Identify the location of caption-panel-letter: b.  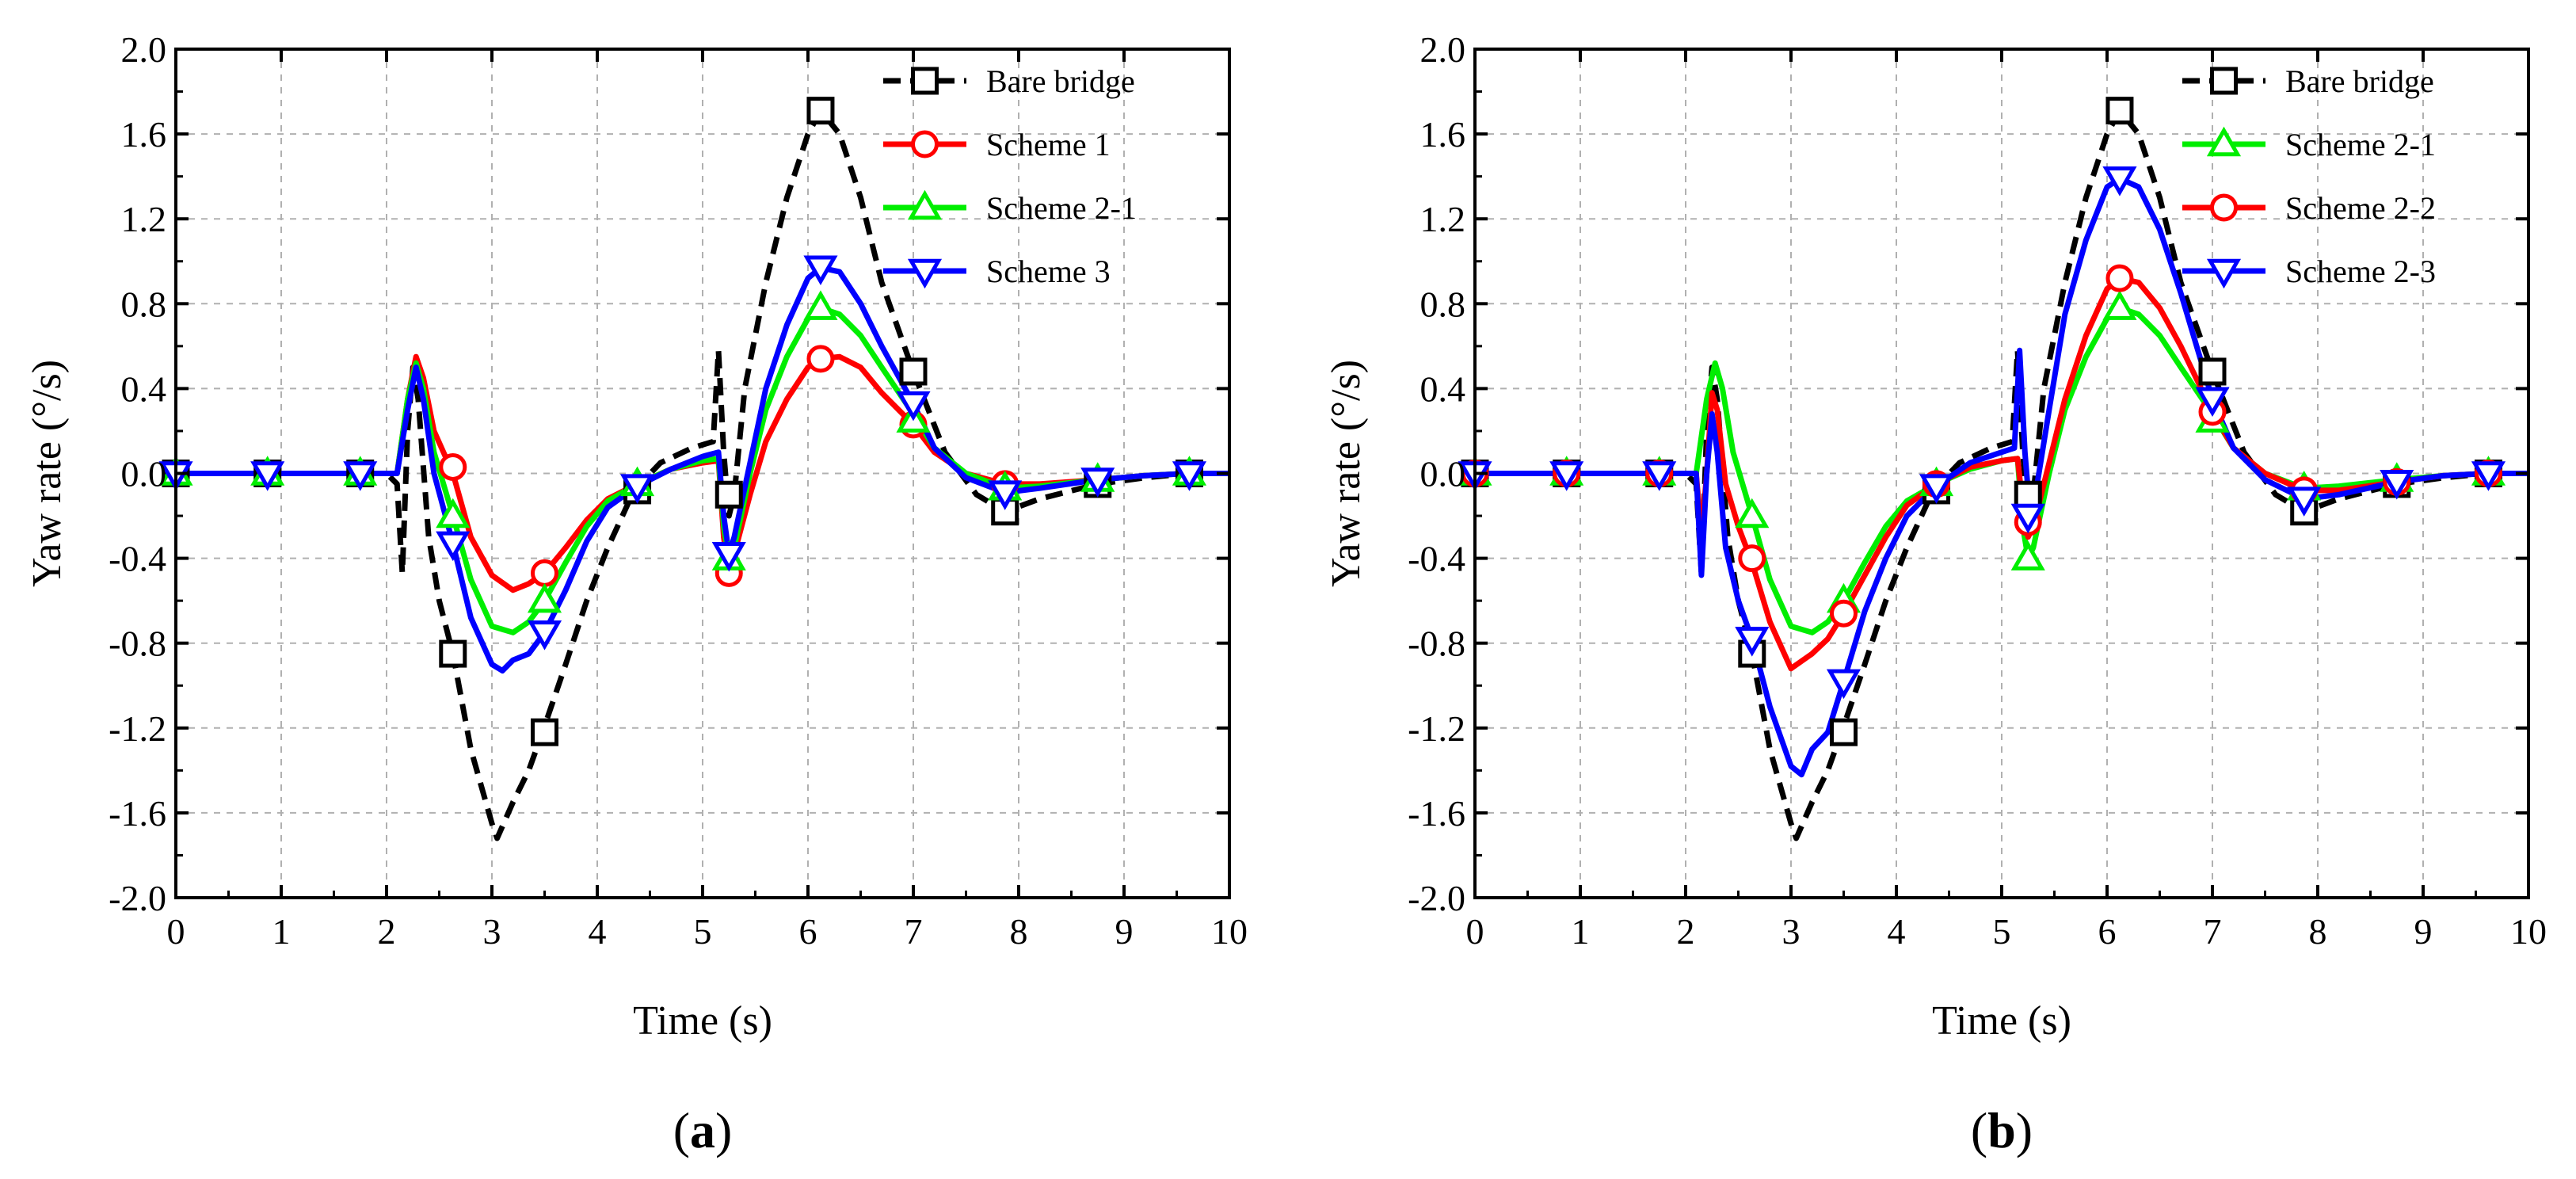
(2001, 1130).